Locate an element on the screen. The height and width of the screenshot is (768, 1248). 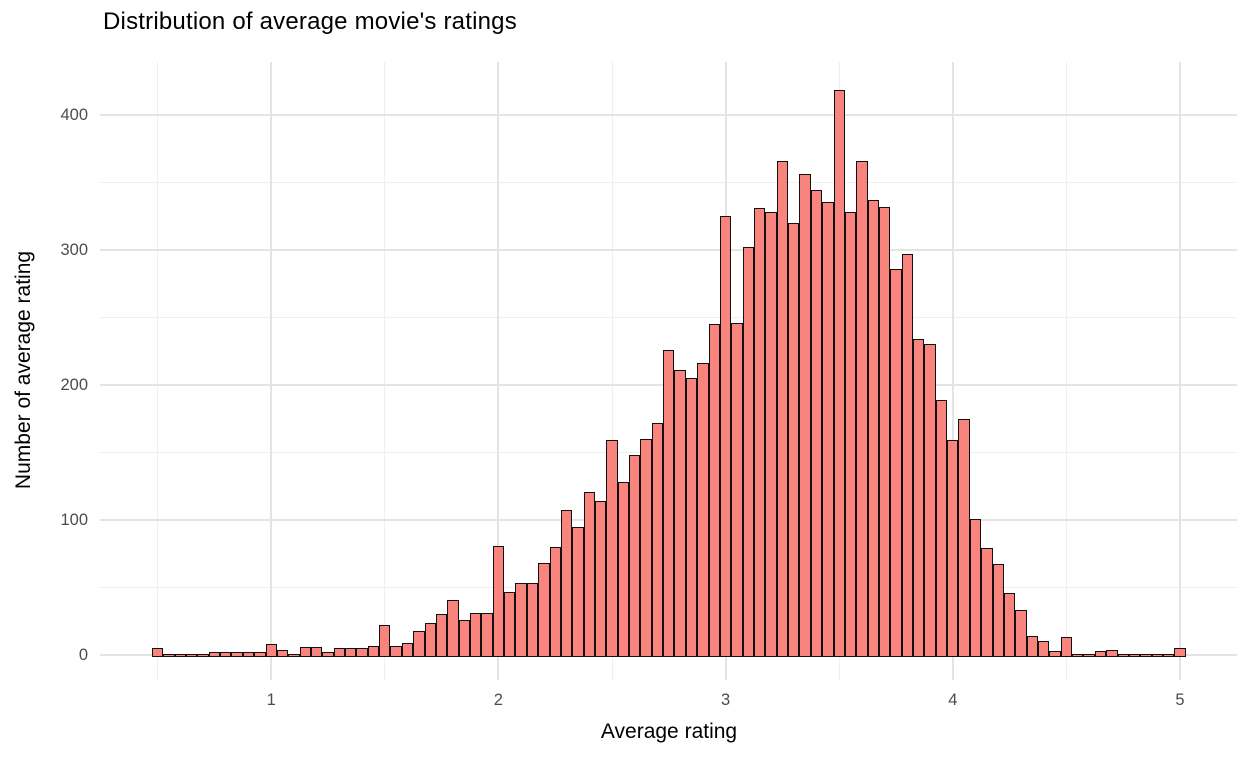
gridline-y-major is located at coordinates (668, 249).